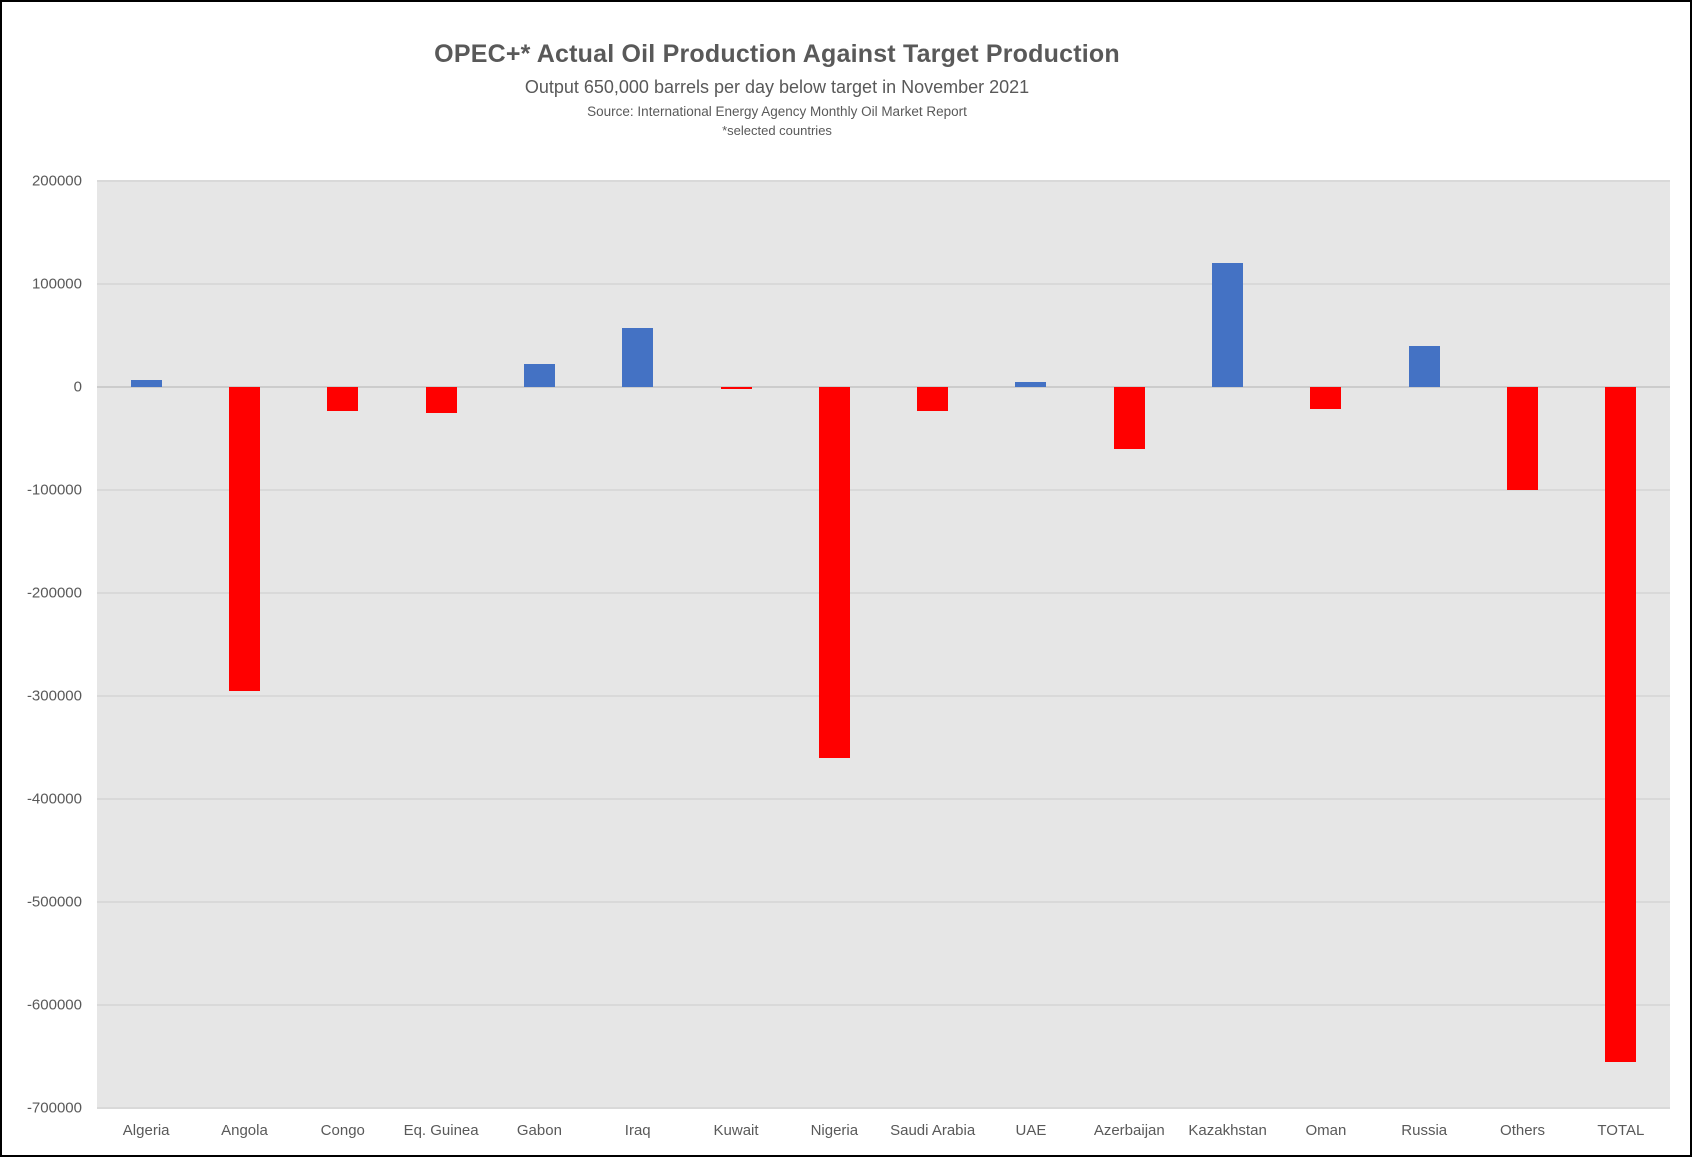 This screenshot has width=1692, height=1157. What do you see at coordinates (539, 375) in the screenshot?
I see `bar-gabon` at bounding box center [539, 375].